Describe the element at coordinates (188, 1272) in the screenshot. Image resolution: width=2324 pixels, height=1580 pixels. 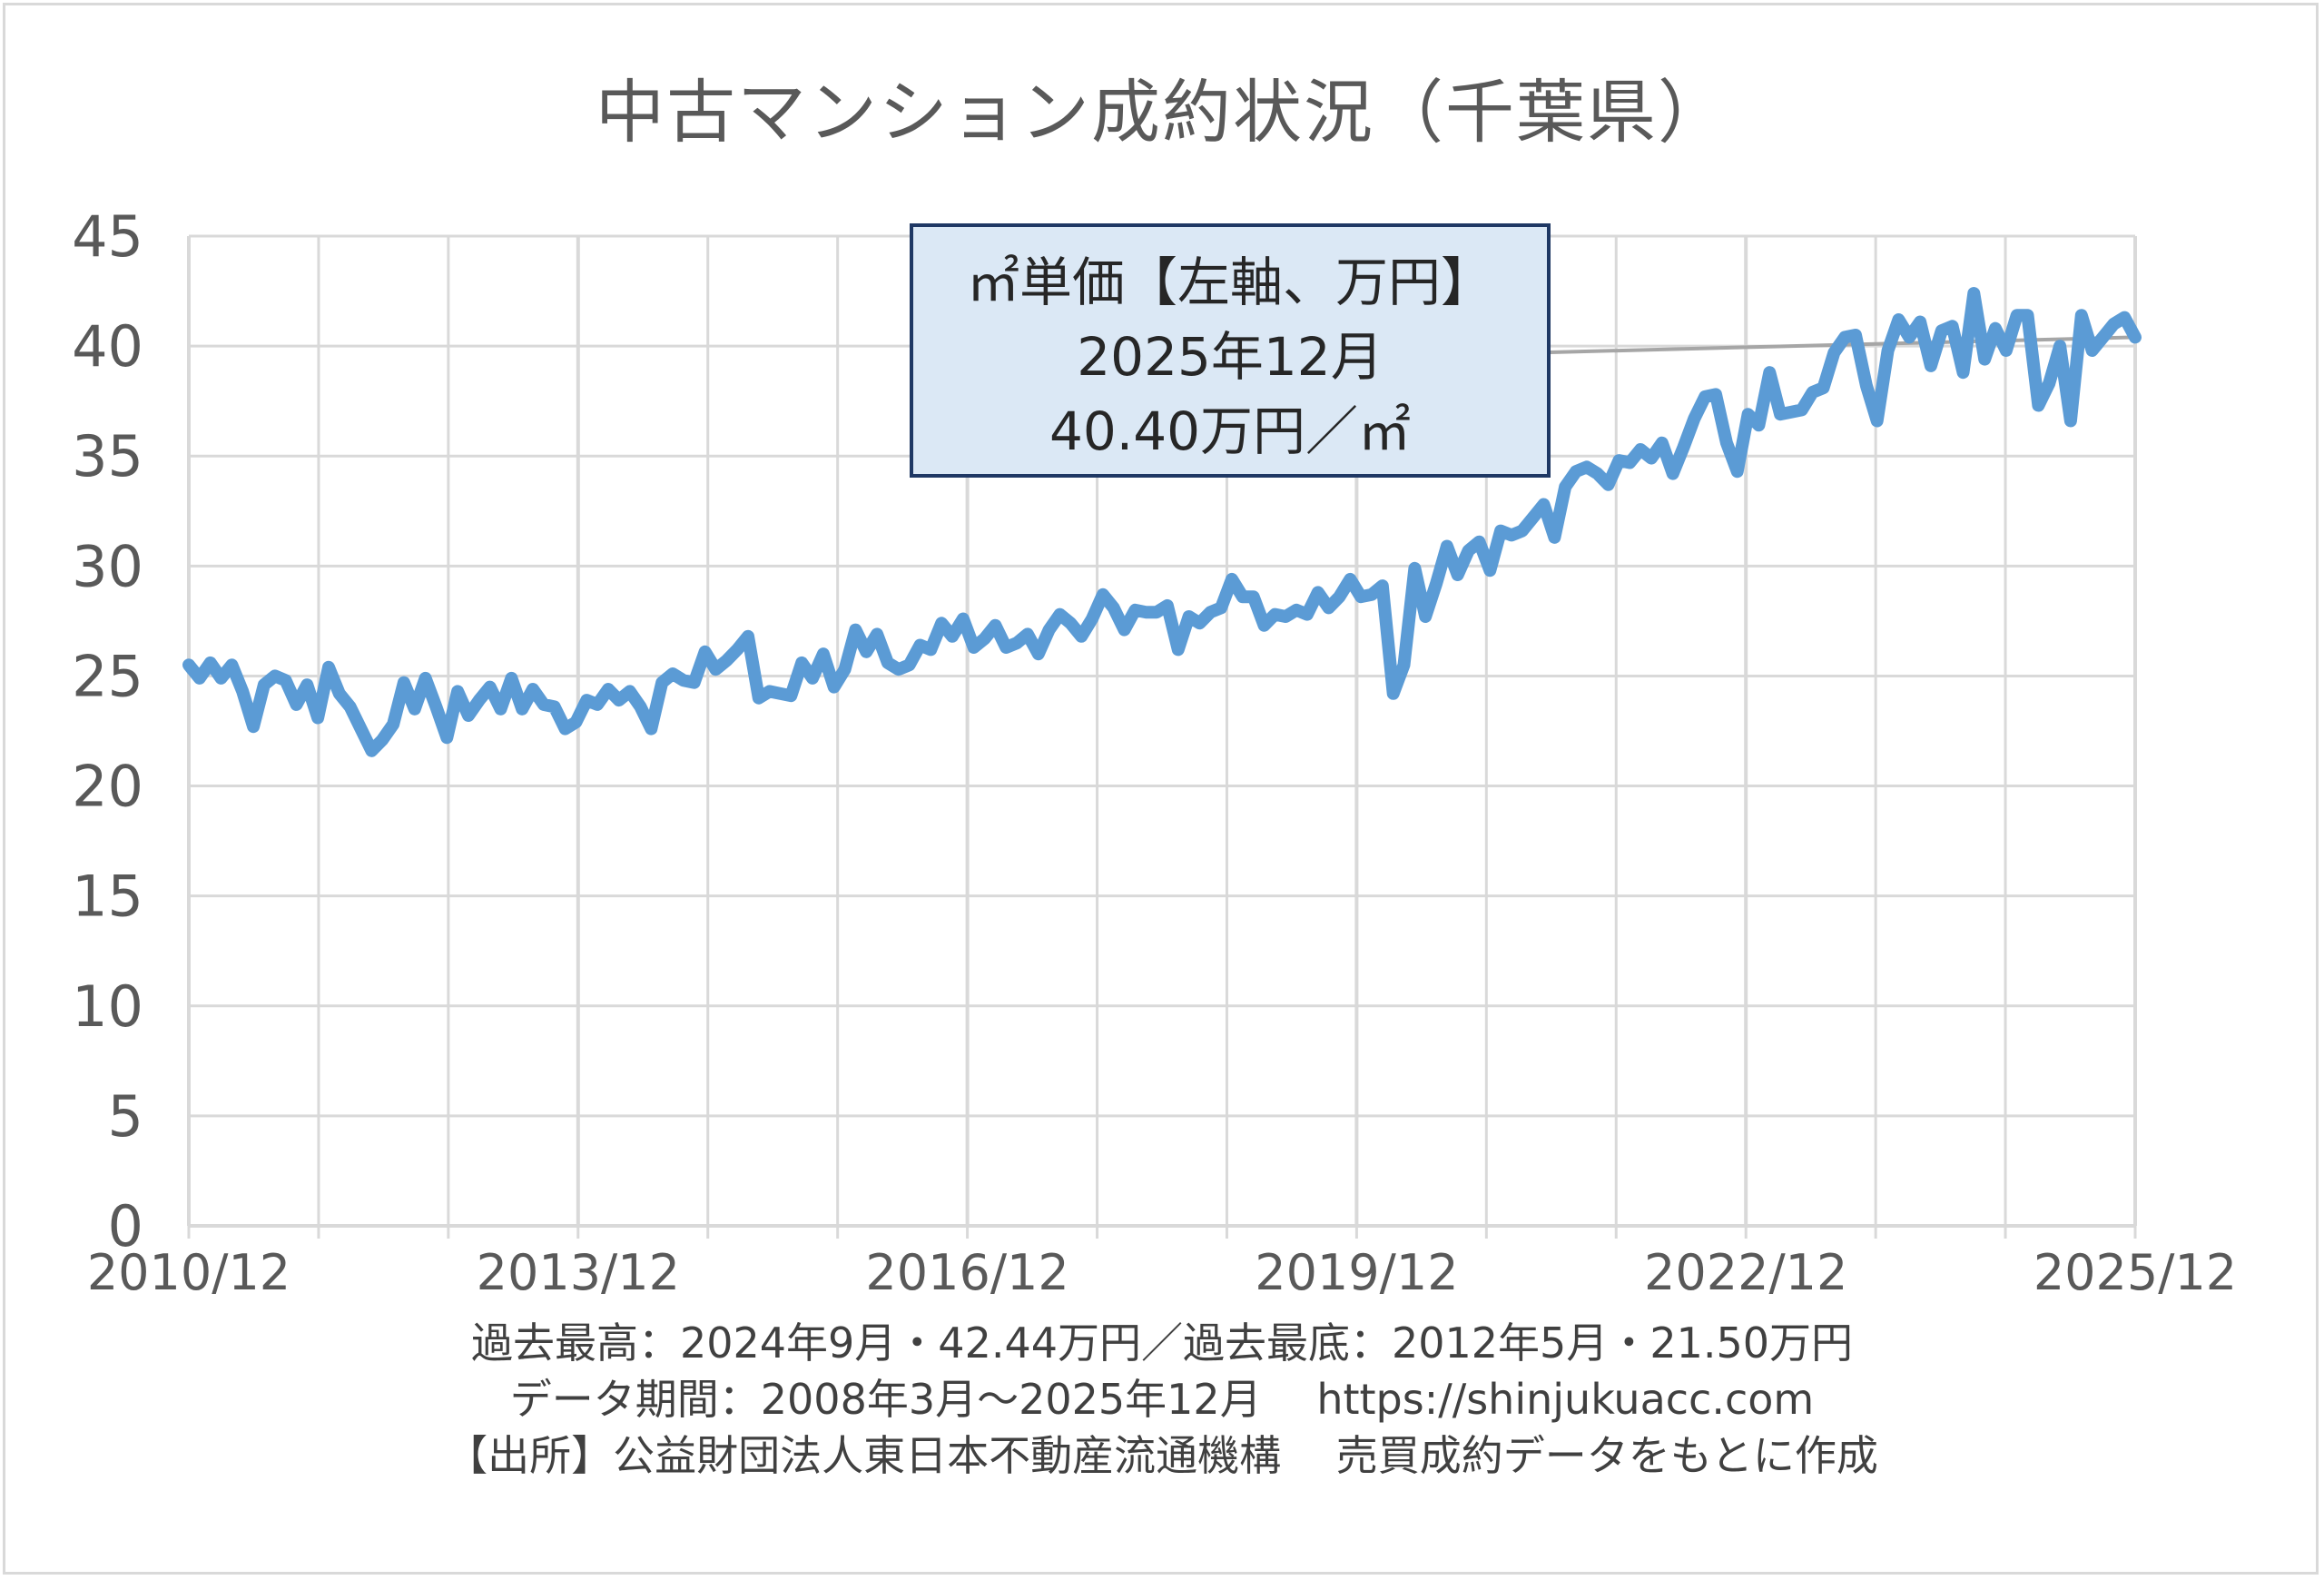
I see `x-tick-label: 2010/12` at that location.